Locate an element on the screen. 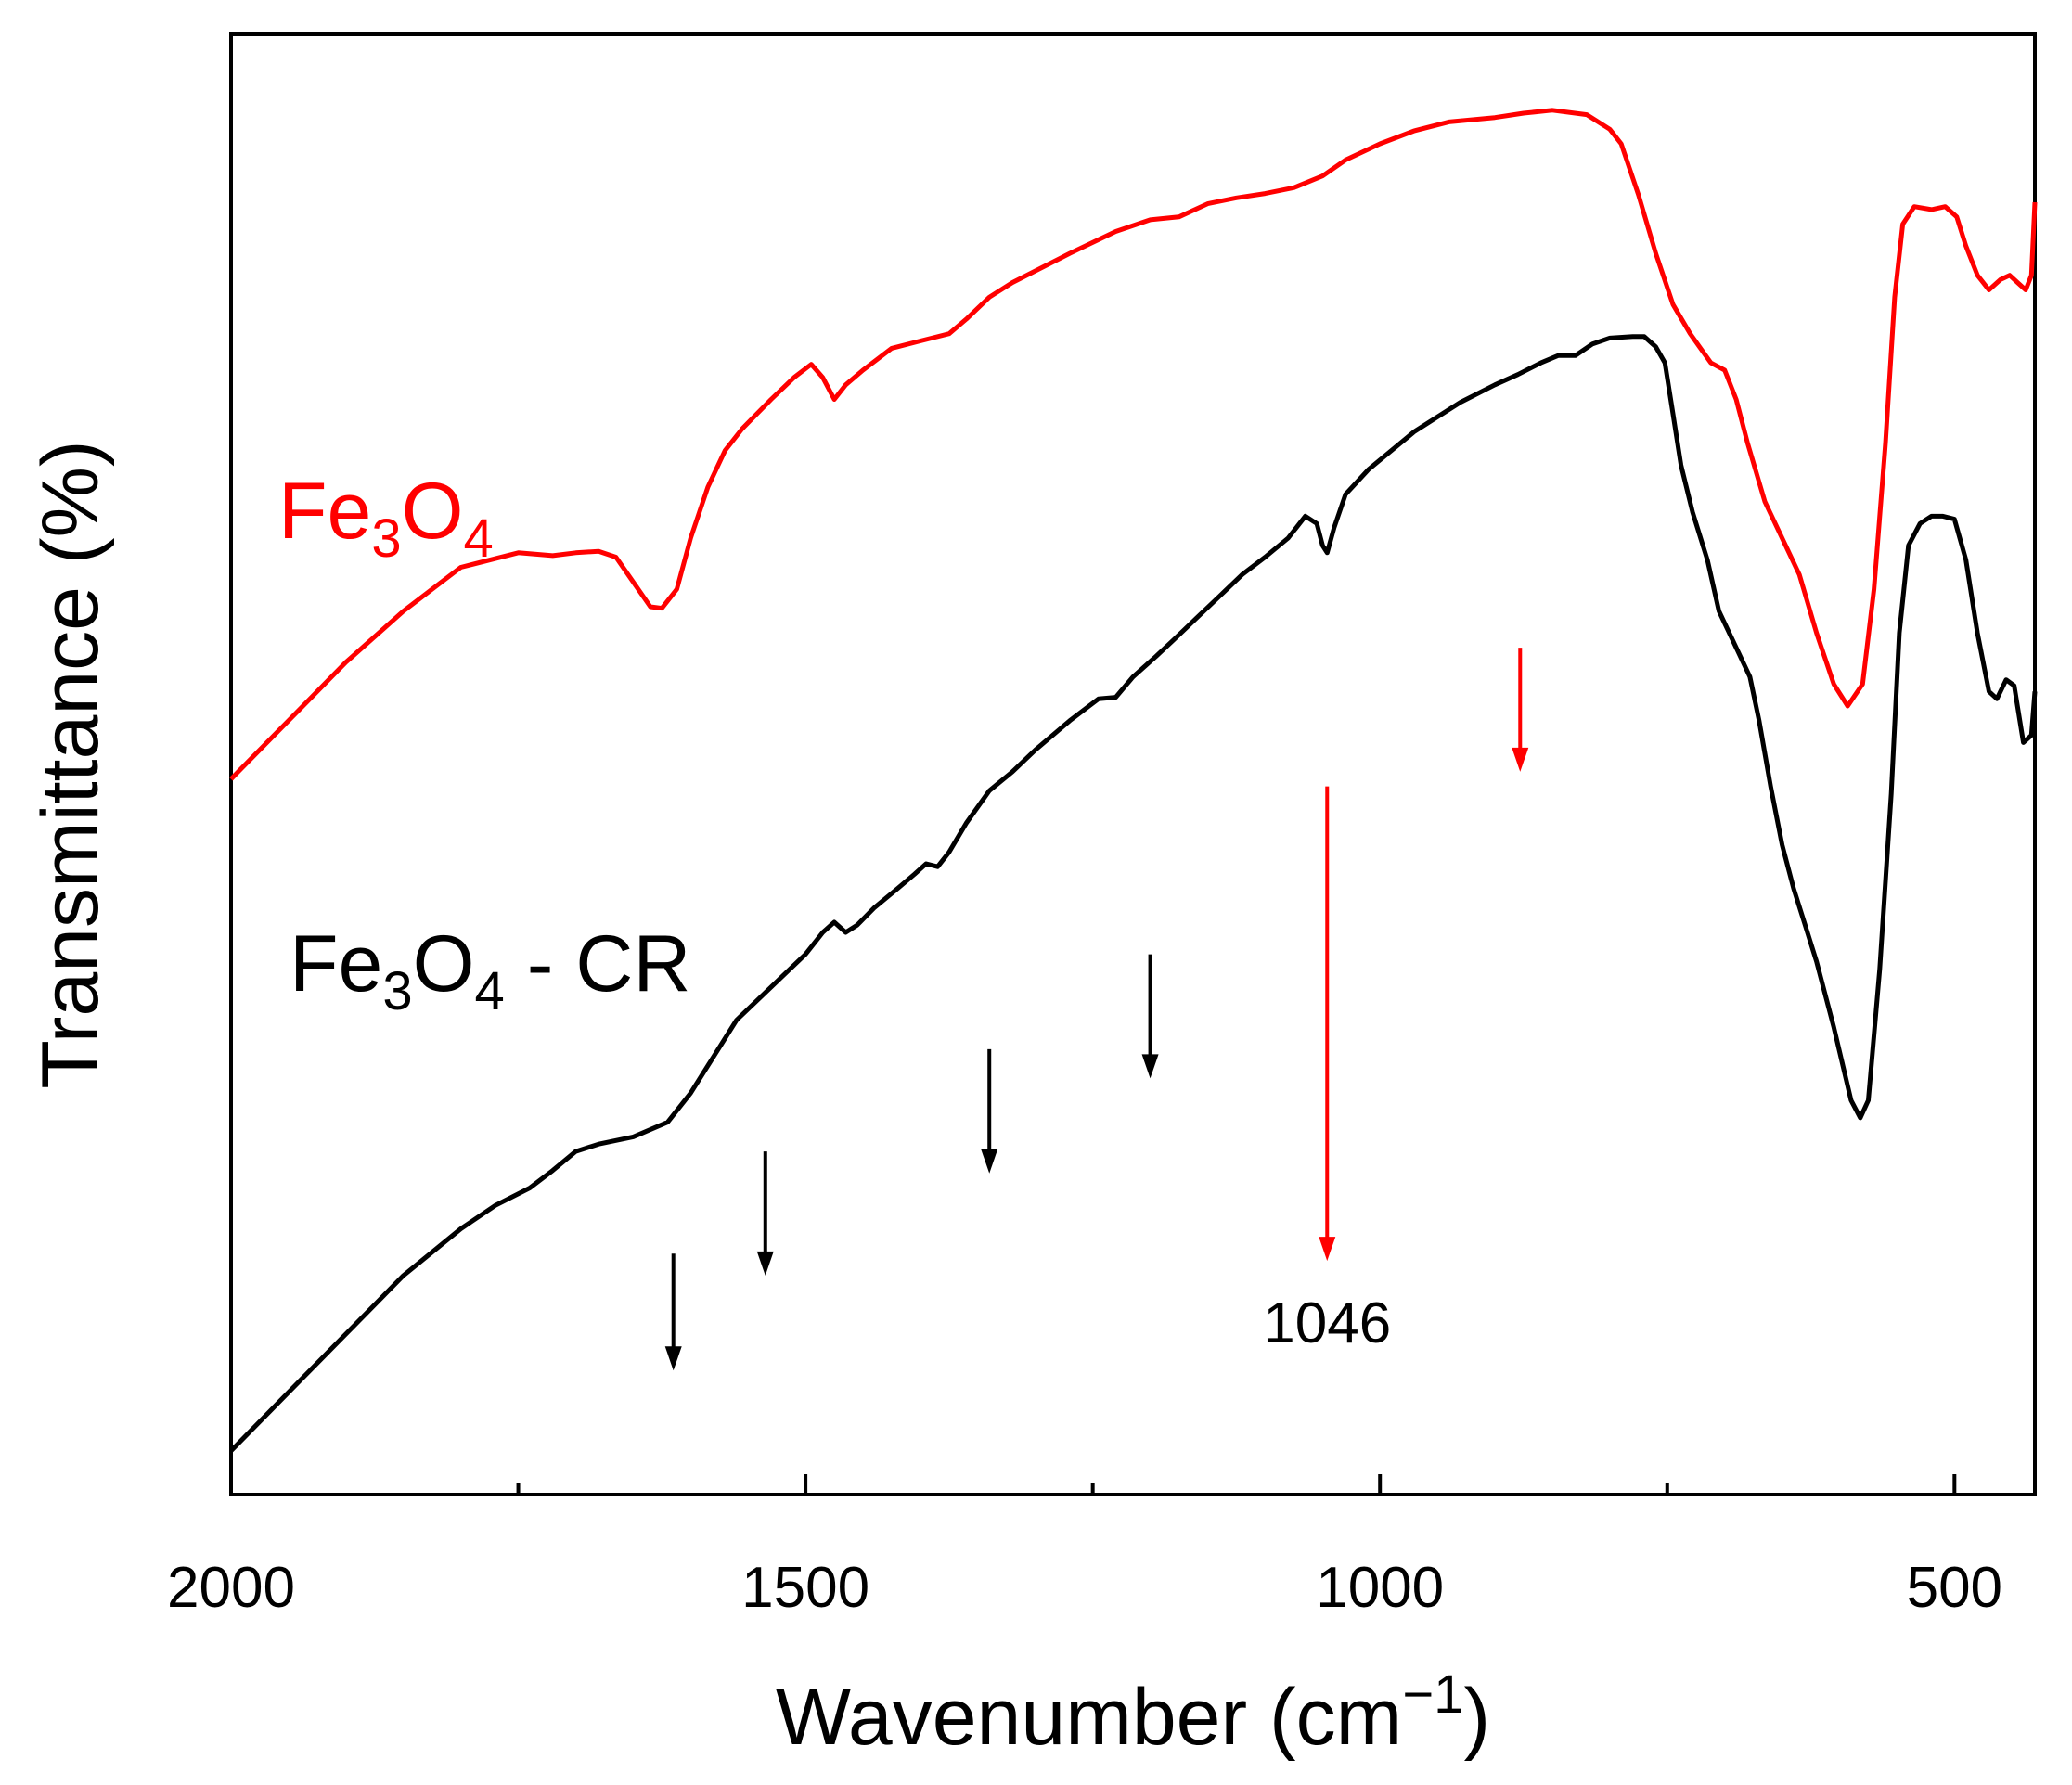 This screenshot has height=1785, width=2072. x-tick-label: 1000 is located at coordinates (1380, 1588).